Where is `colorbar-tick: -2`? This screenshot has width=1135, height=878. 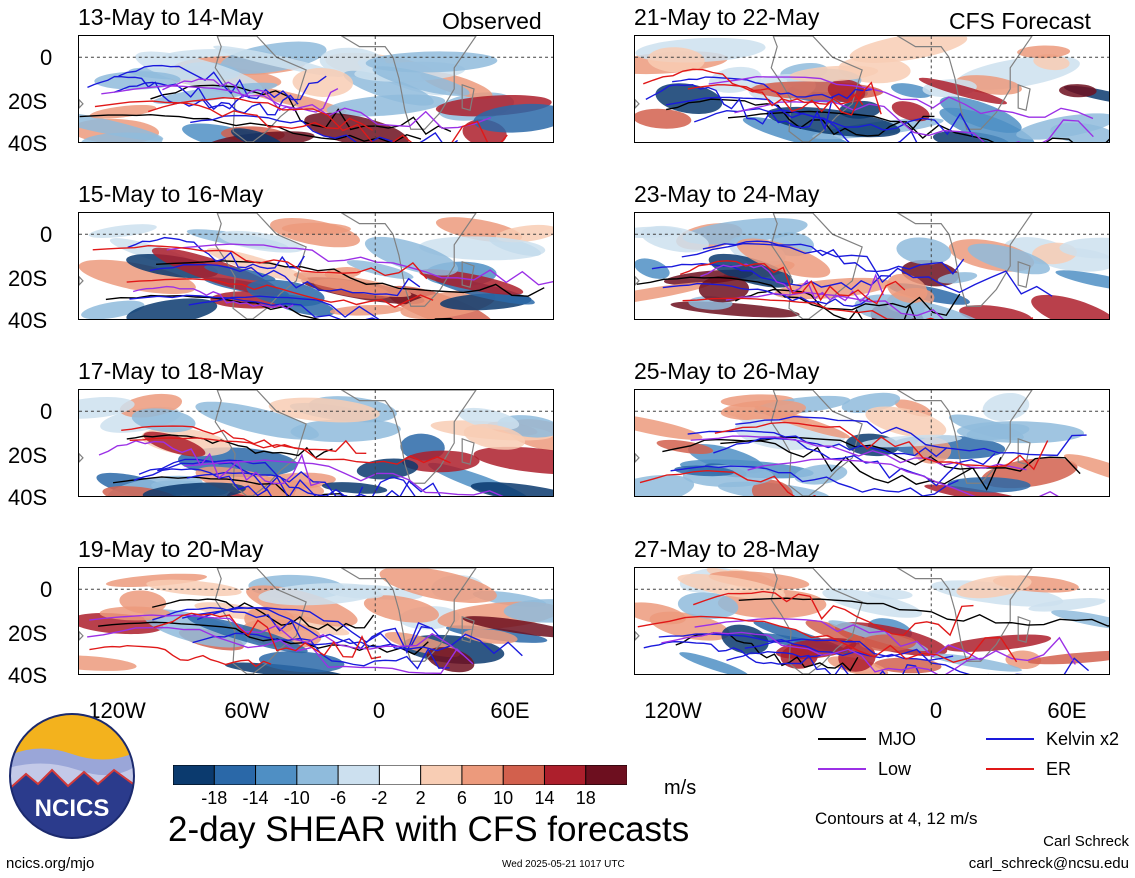
colorbar-tick: -2 is located at coordinates (379, 798).